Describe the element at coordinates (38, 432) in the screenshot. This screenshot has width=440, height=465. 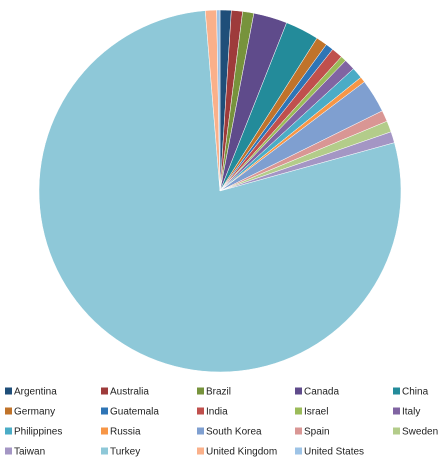
I see `legend-label: Philippines` at that location.